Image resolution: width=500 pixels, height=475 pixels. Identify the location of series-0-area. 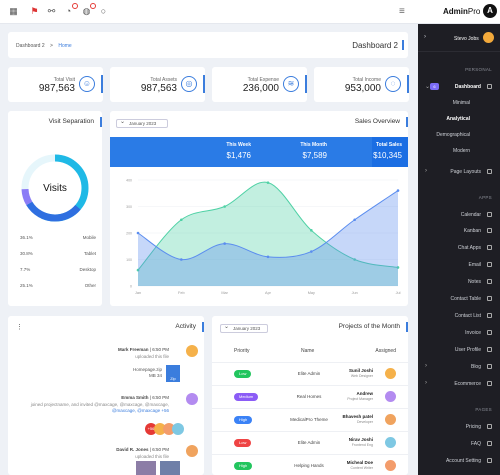
(268, 234).